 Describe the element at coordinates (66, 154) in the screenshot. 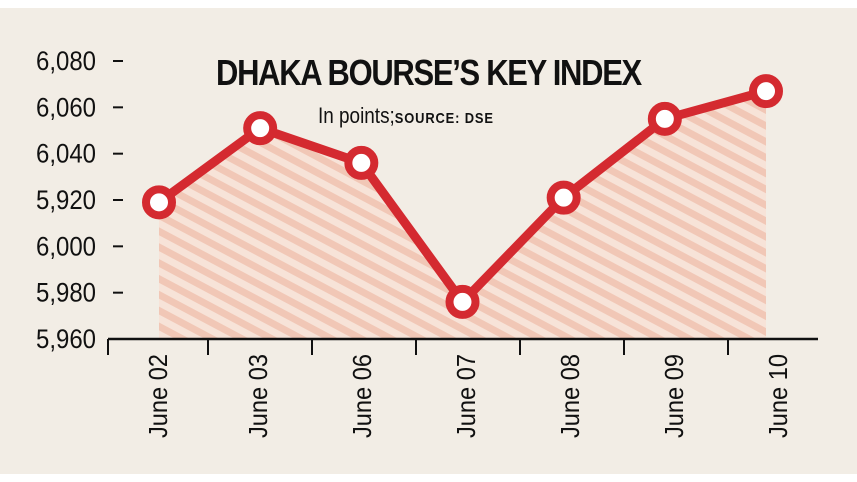

I see `y-tick-label: 6,040` at that location.